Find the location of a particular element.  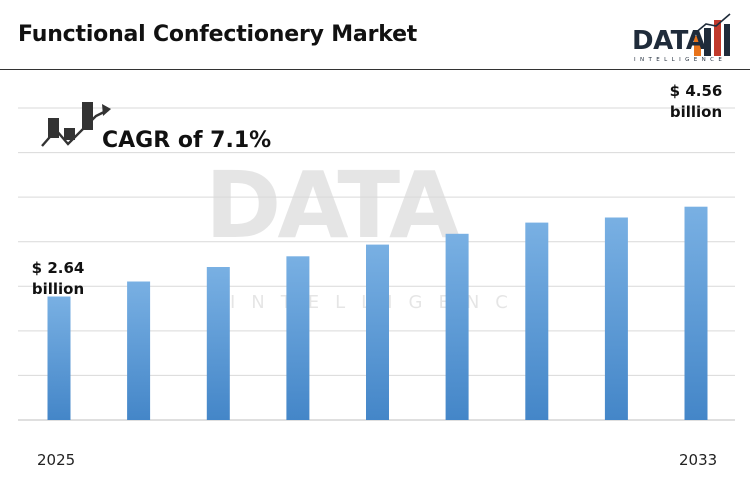

end-value-label: $ 4.56 billion is located at coordinates (696, 102).